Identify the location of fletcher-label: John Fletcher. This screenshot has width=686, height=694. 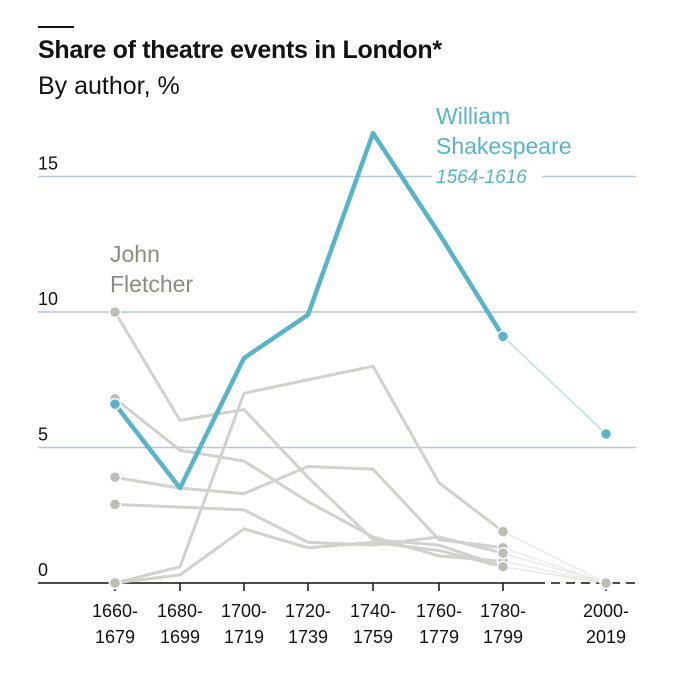
(151, 269).